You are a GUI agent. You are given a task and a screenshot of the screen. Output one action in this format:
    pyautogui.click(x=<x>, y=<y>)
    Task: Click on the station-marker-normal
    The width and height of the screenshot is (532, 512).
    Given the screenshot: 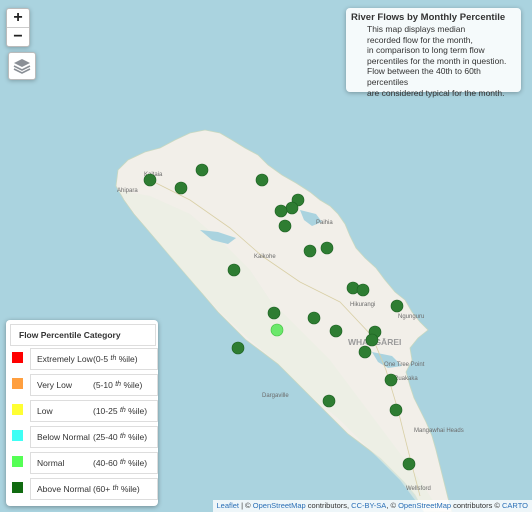 What is the action you would take?
    pyautogui.click(x=277, y=330)
    